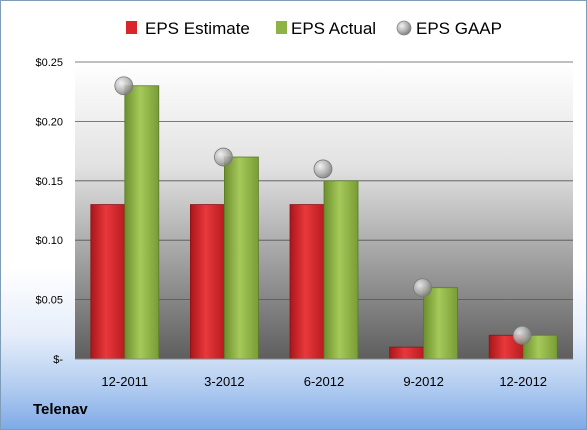  I want to click on x-tick-label: 6-2012, so click(324, 381).